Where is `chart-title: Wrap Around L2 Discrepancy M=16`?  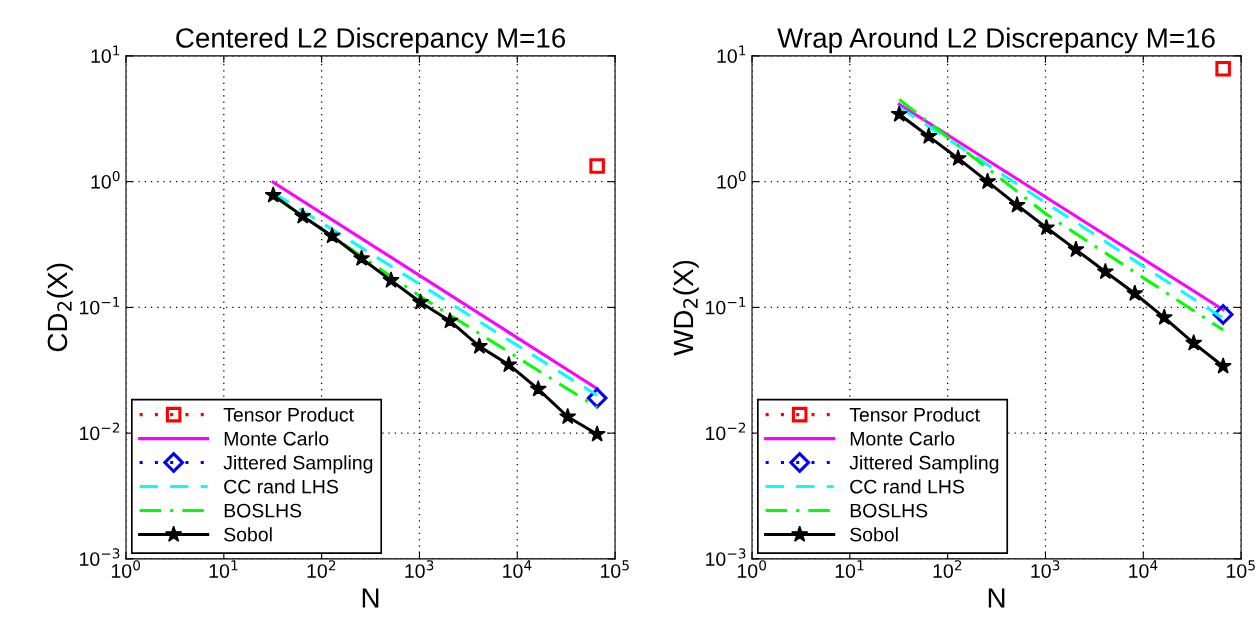 chart-title: Wrap Around L2 Discrepancy M=16 is located at coordinates (996, 40).